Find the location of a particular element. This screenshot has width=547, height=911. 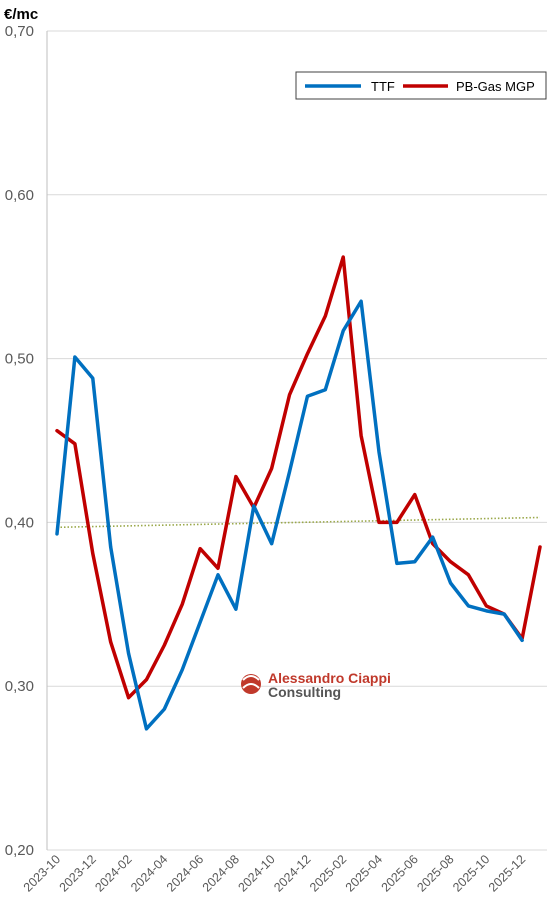

x-tick-label: 2024-06 is located at coordinates (185, 873).